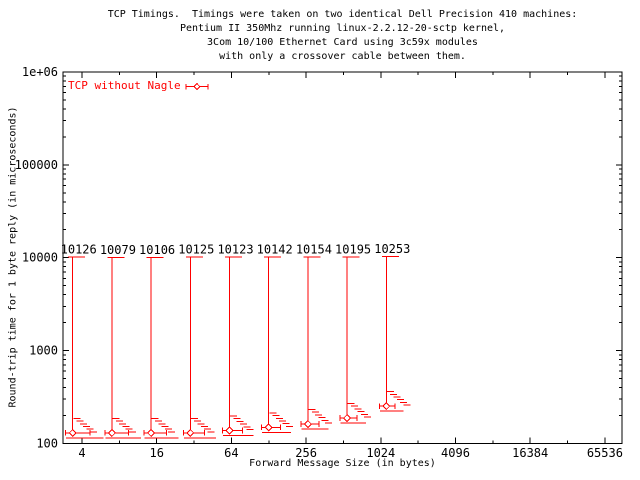 The height and width of the screenshot is (480, 640). Describe the element at coordinates (196, 250) in the screenshot. I see `point-max-label: 10125` at that location.